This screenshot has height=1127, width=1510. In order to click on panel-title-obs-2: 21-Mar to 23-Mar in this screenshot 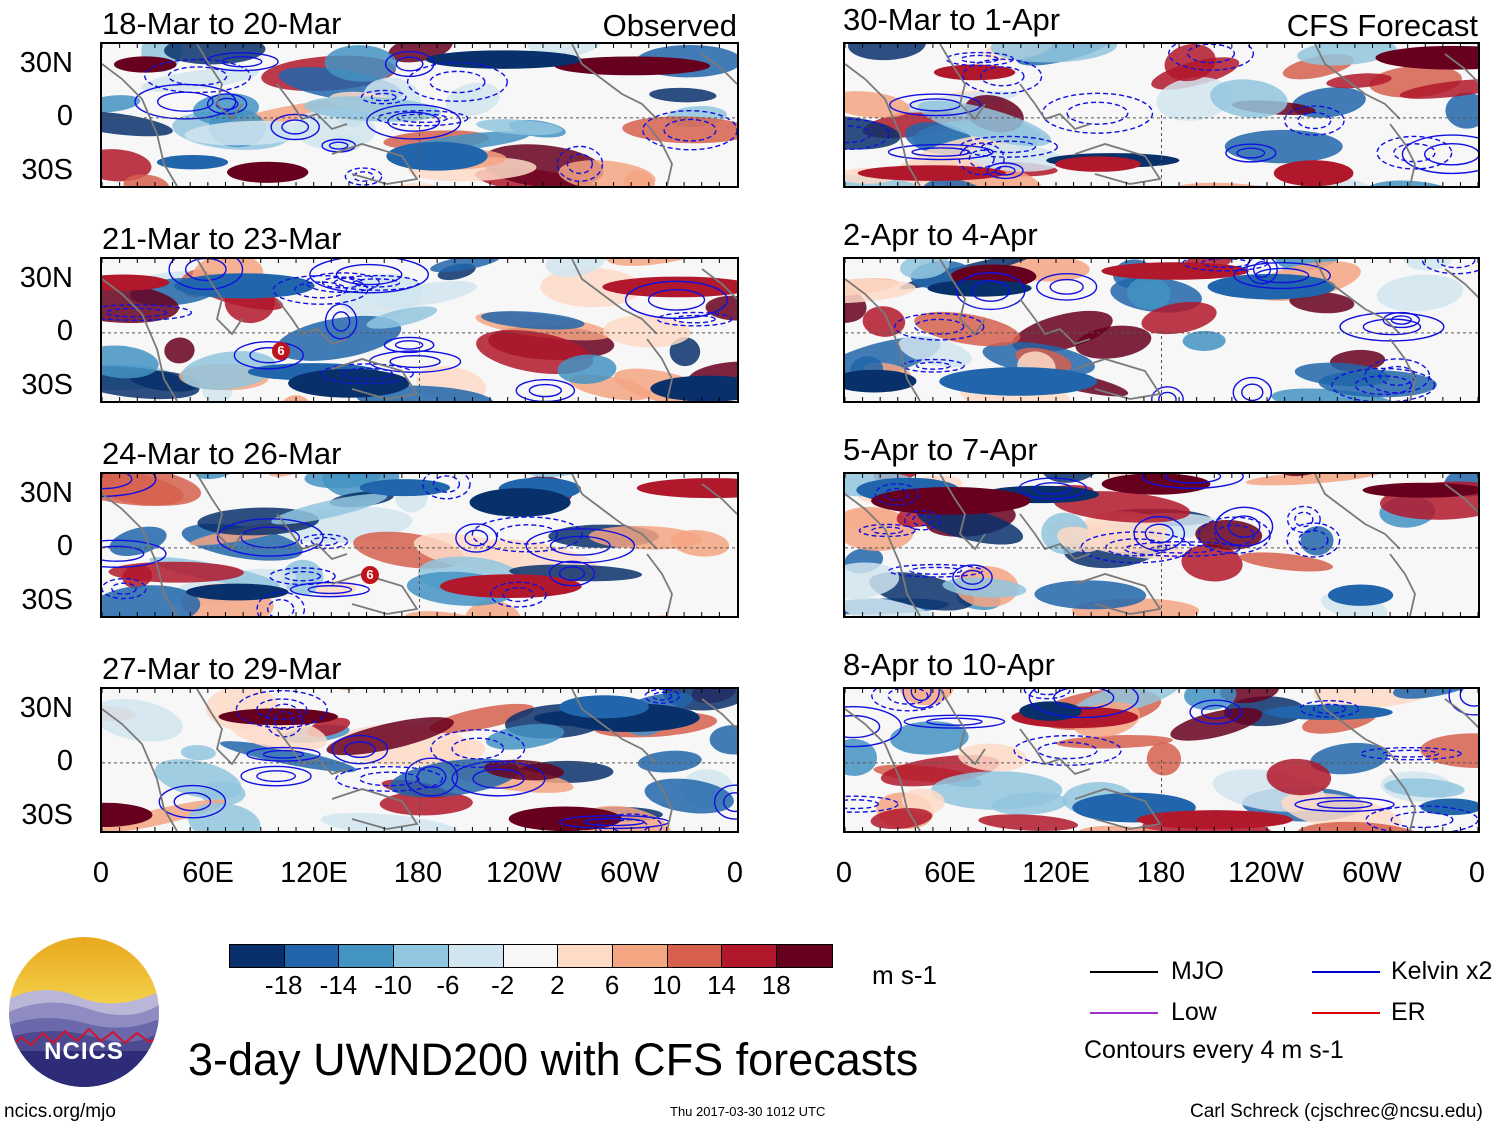, I will do `click(222, 238)`.